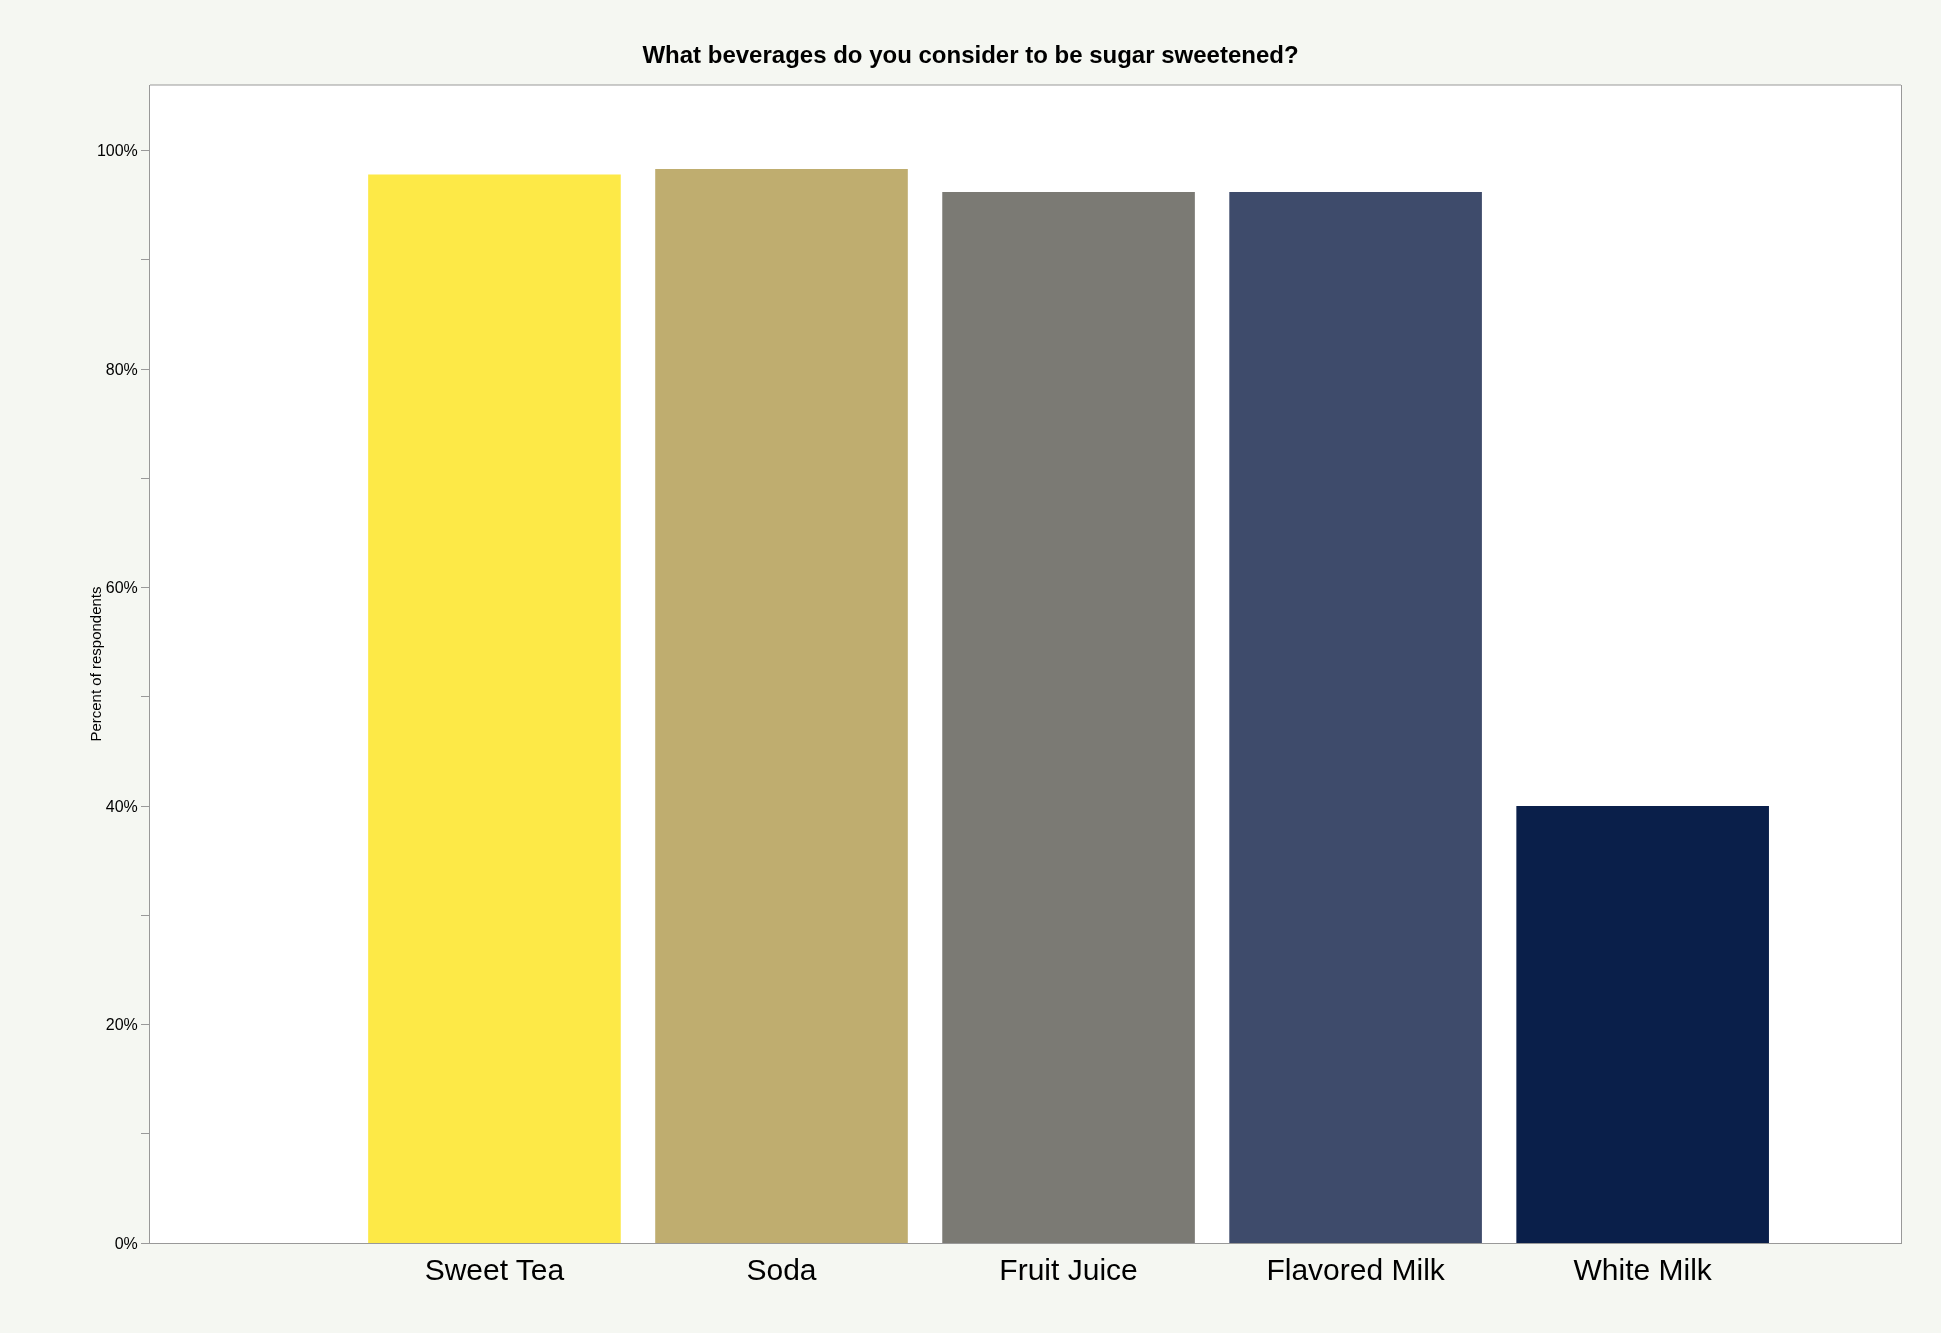  I want to click on x-tick-label: Soda, so click(781, 1269).